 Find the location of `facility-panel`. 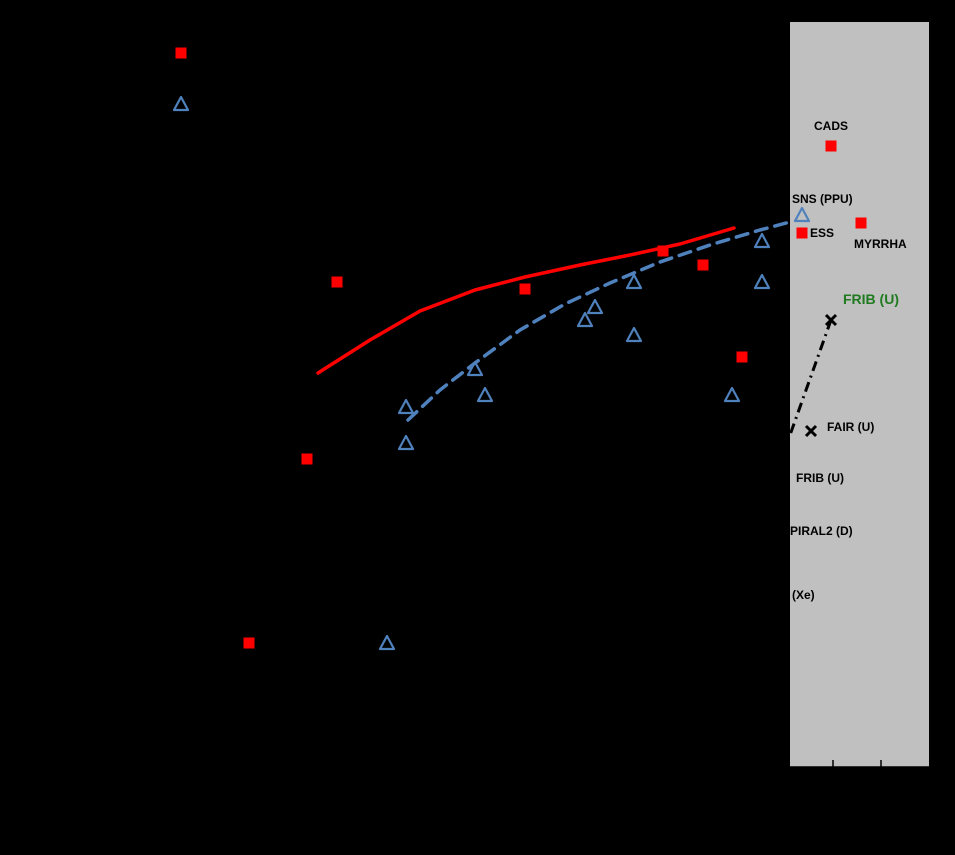

facility-panel is located at coordinates (859, 394).